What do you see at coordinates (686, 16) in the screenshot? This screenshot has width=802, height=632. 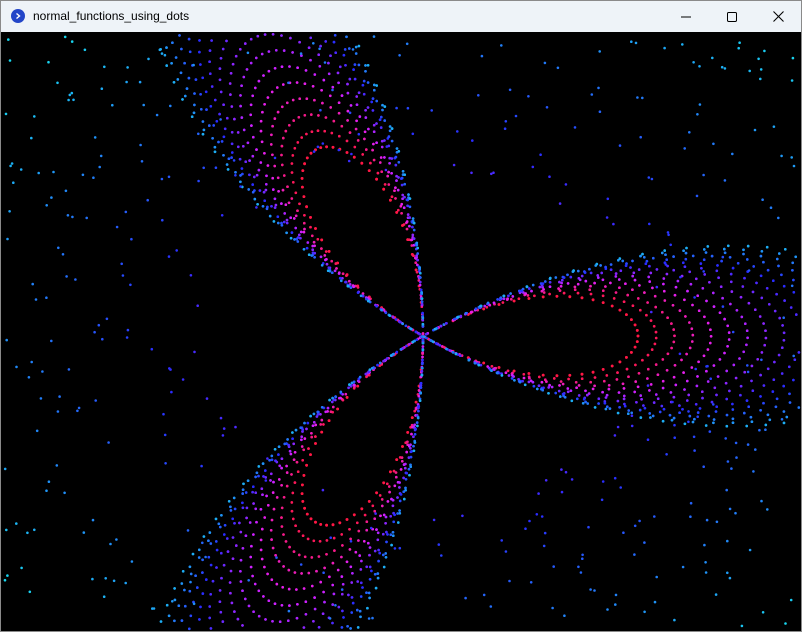 I see `minimize-button` at bounding box center [686, 16].